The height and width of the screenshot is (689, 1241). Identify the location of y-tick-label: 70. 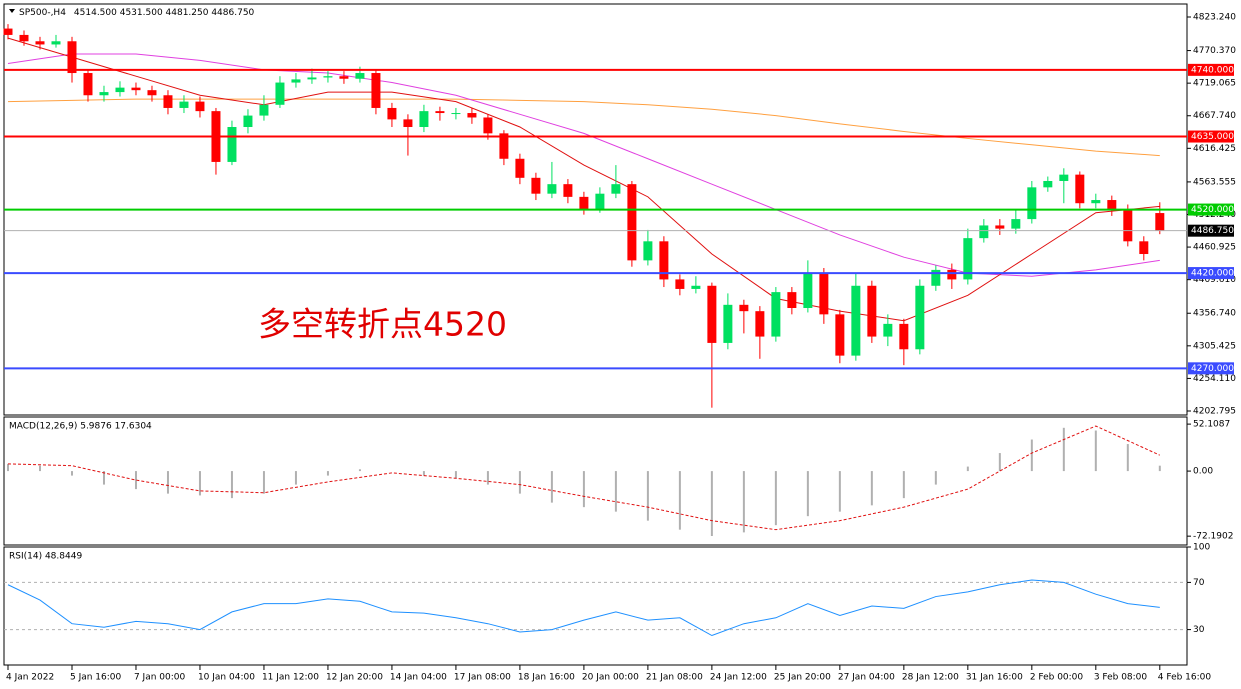
(1199, 583).